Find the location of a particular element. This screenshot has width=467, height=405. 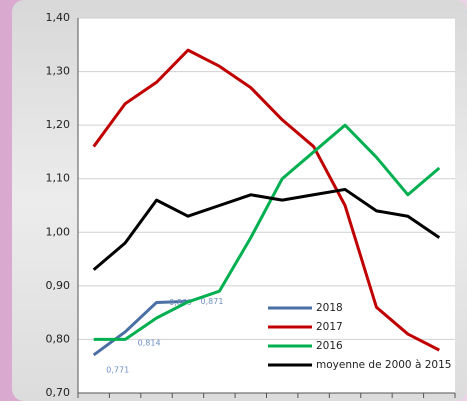

y-tick-label: 0,90 is located at coordinates (58, 285).